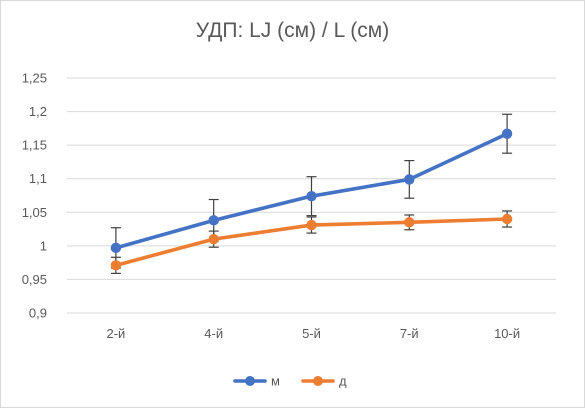  What do you see at coordinates (115, 333) in the screenshot?
I see `x-tick-label: 2-й` at bounding box center [115, 333].